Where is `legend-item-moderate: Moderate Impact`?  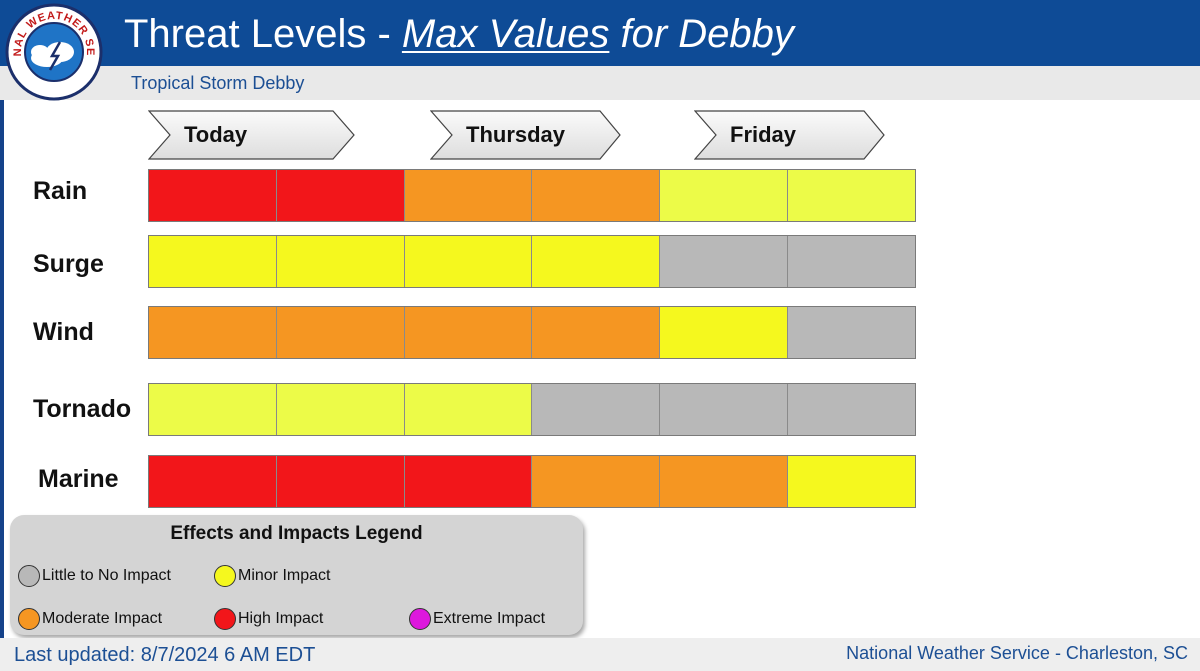
legend-item-moderate: Moderate Impact is located at coordinates (90, 619).